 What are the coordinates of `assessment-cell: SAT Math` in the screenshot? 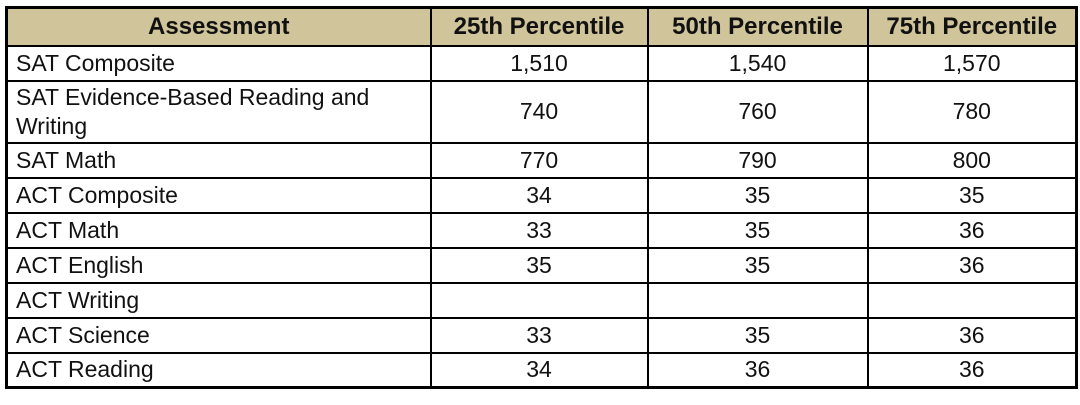 It's located at (218, 160).